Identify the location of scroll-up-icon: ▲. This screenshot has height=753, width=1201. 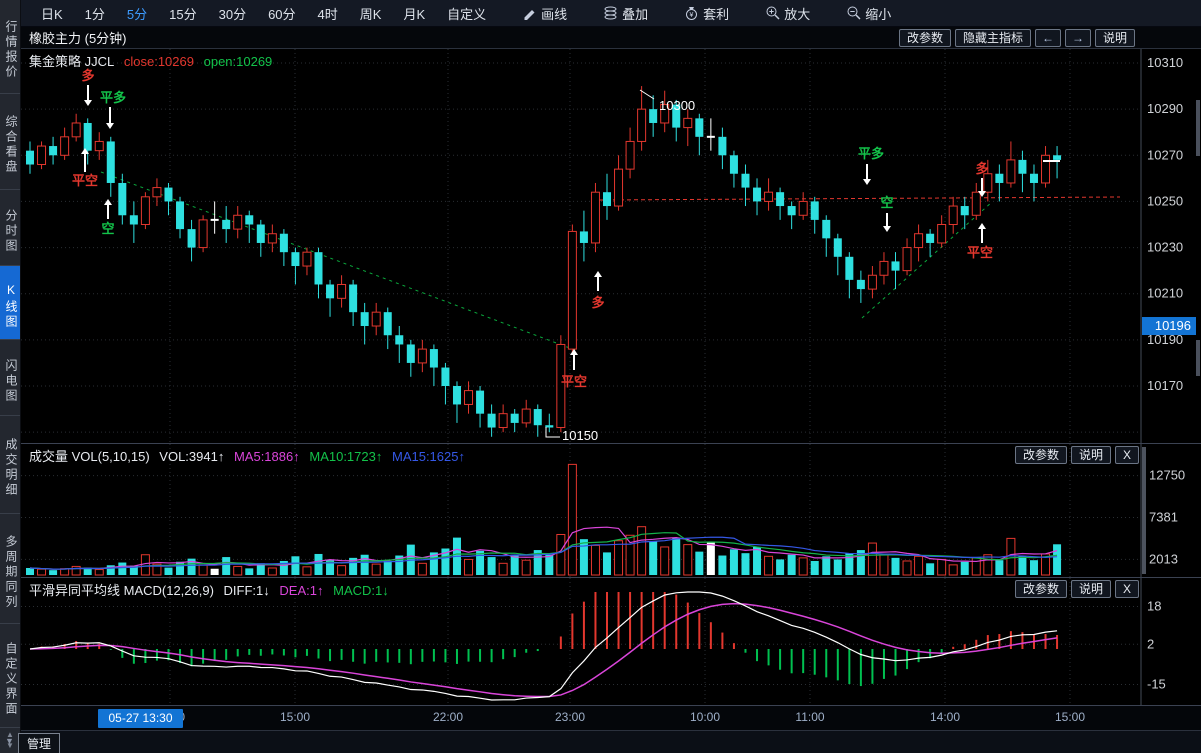
(10, 734).